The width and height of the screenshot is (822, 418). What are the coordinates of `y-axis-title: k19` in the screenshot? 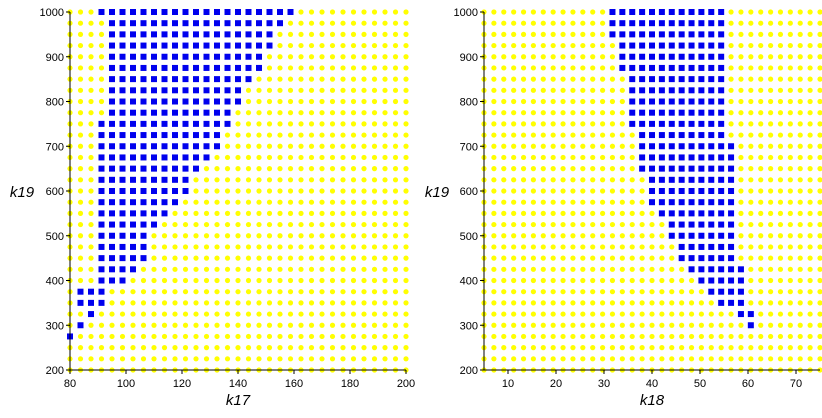 It's located at (22, 192).